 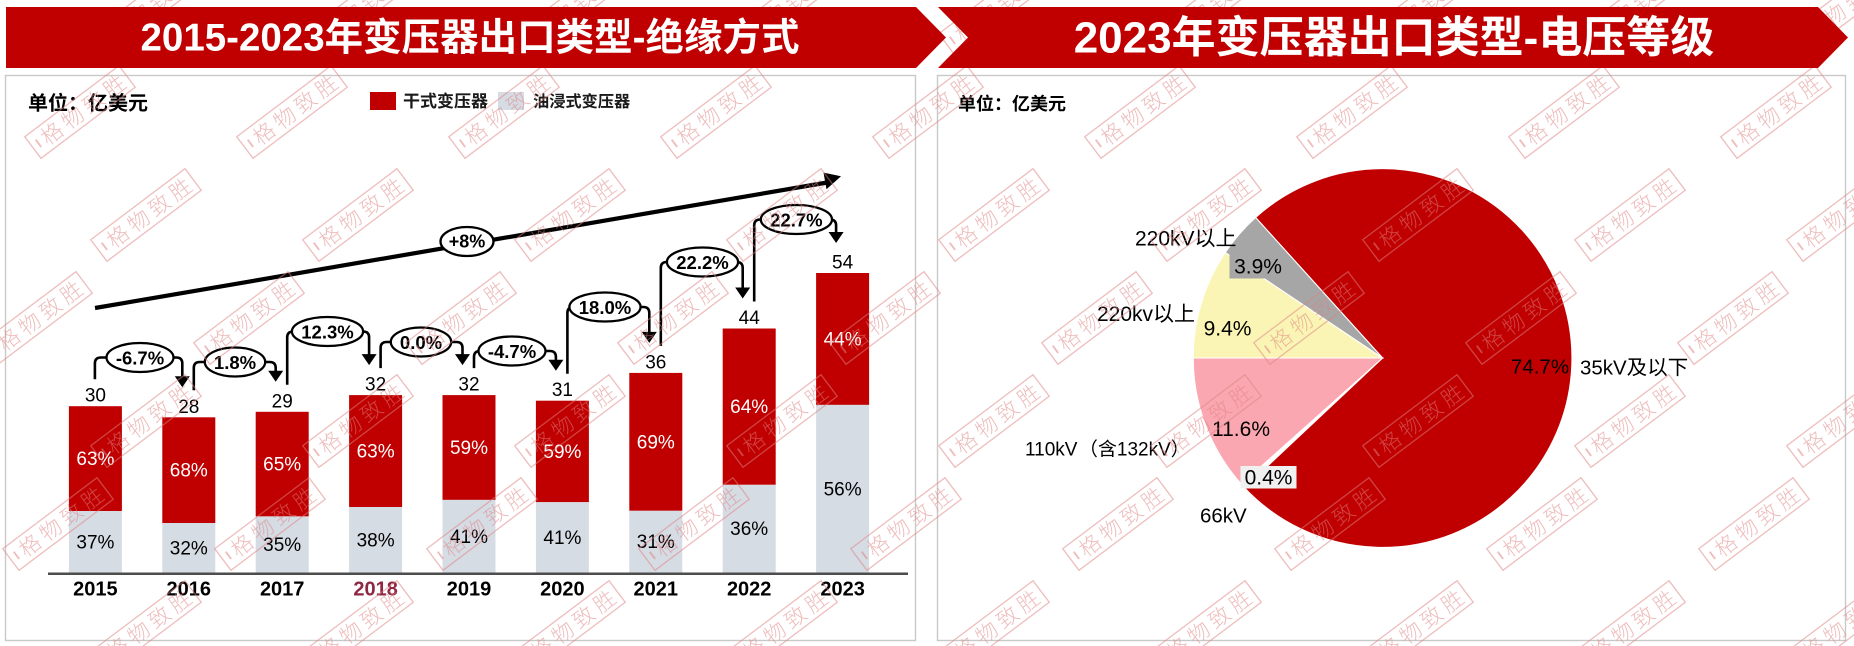 I want to click on svg-text: 1.8%, so click(x=235, y=362).